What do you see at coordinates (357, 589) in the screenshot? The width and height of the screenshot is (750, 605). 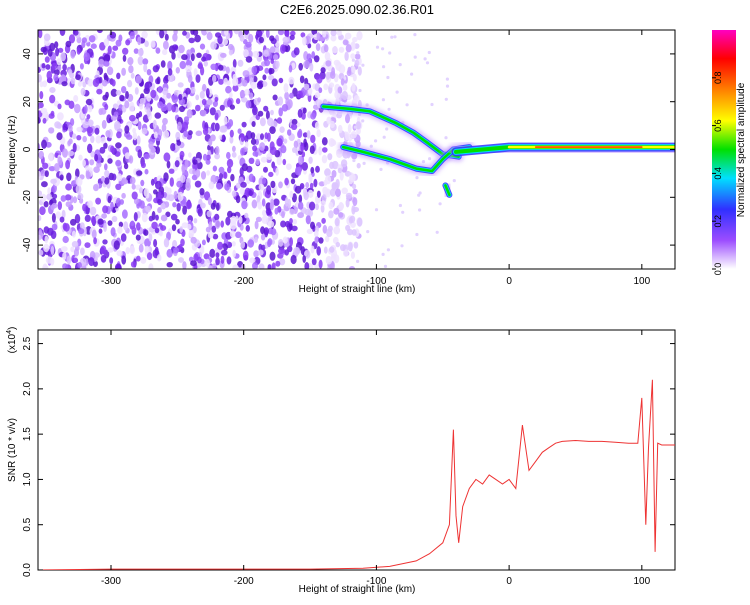 I see `snr-x-label: Height of straight line (km)` at bounding box center [357, 589].